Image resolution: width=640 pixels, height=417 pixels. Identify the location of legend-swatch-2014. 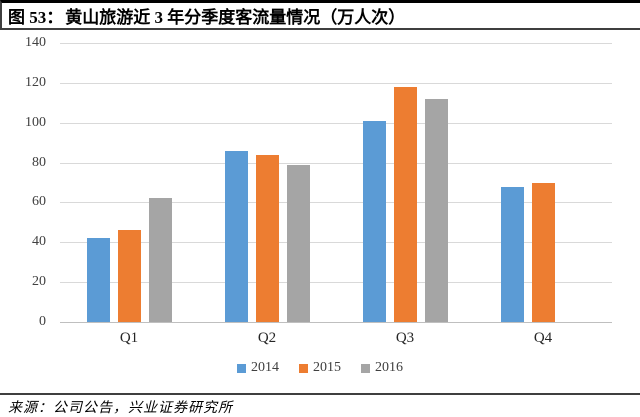
(241, 368).